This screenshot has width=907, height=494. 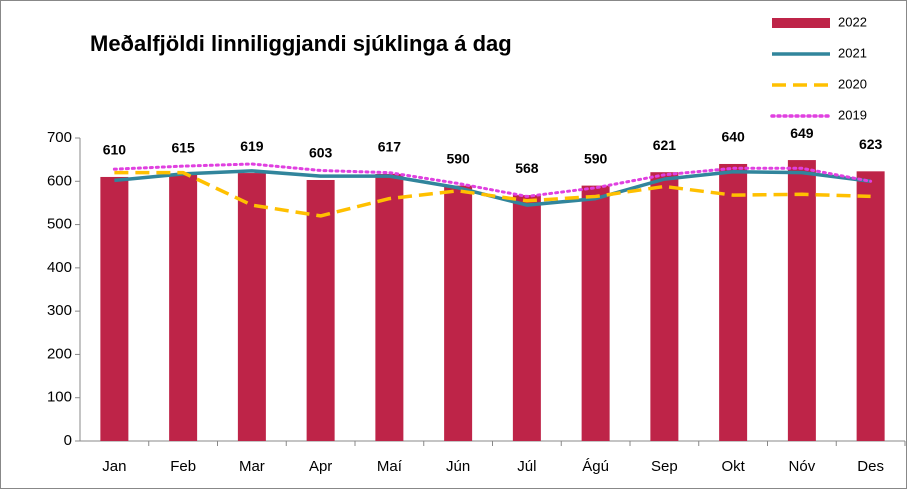 I want to click on x-tick-label: Mar, so click(x=252, y=466).